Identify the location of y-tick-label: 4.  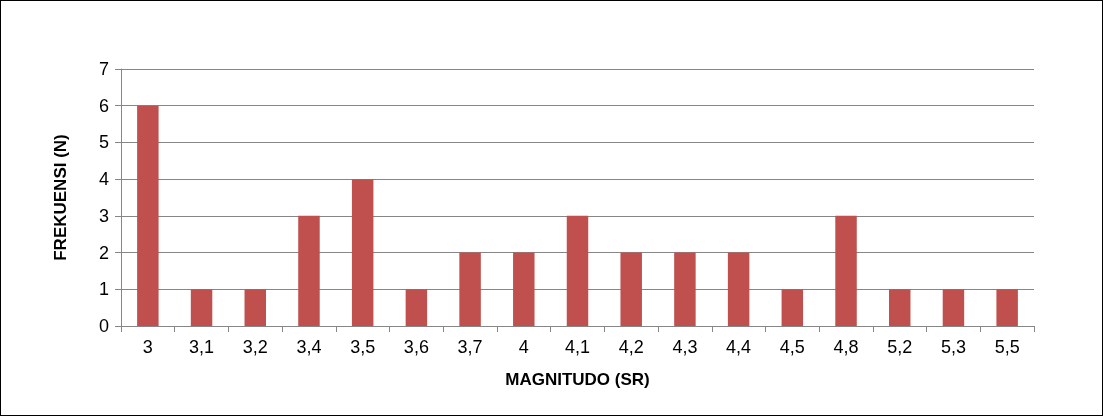
(103, 179).